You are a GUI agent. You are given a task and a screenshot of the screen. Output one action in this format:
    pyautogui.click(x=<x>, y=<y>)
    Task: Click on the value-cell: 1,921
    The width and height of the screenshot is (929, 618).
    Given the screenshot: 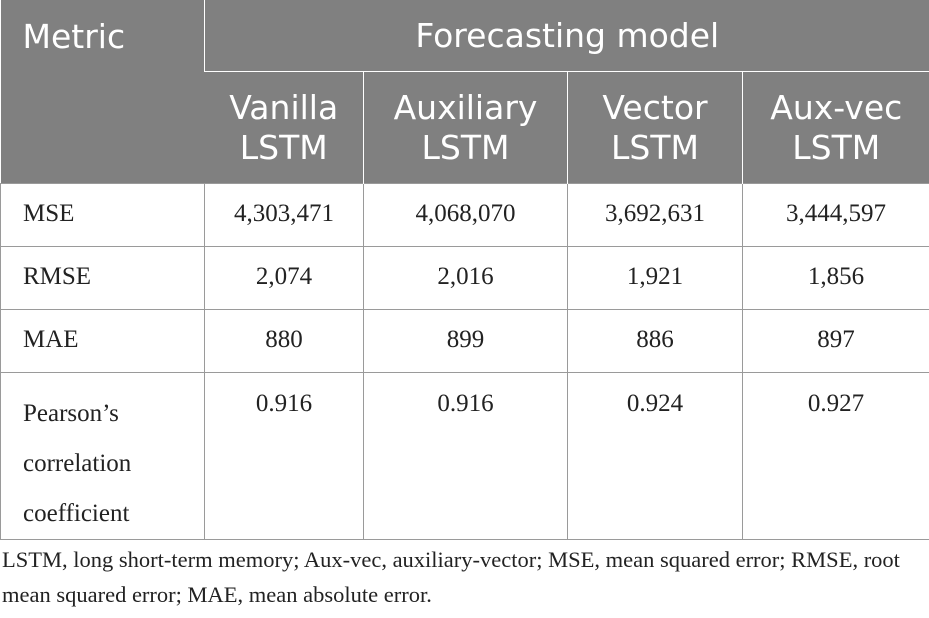 What is the action you would take?
    pyautogui.click(x=655, y=278)
    